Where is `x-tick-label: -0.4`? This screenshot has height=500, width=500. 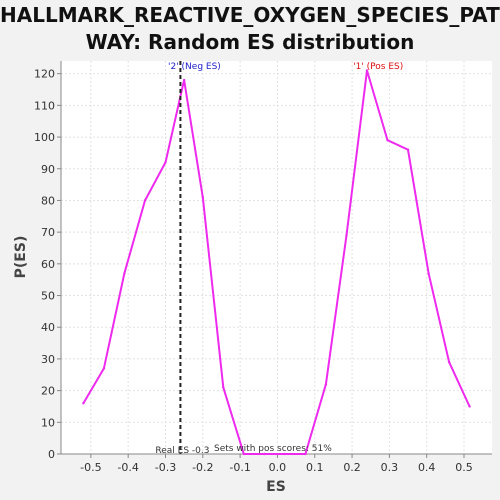 x-tick-label: -0.4 is located at coordinates (127, 467).